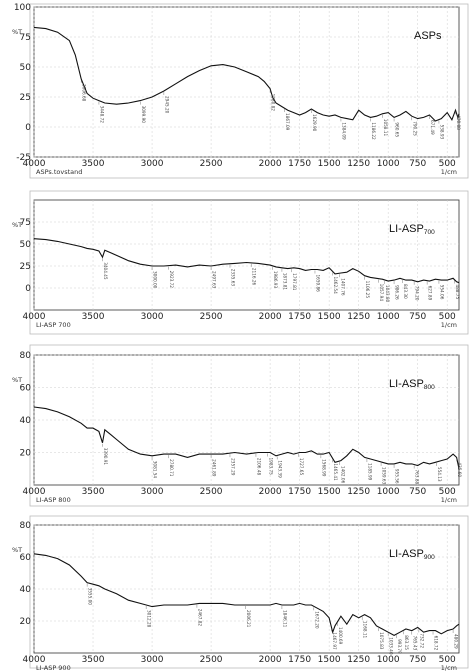 The width and height of the screenshot is (475, 671). What do you see at coordinates (258, 467) in the screenshot?
I see `peak-label: 2106.48` at bounding box center [258, 467].